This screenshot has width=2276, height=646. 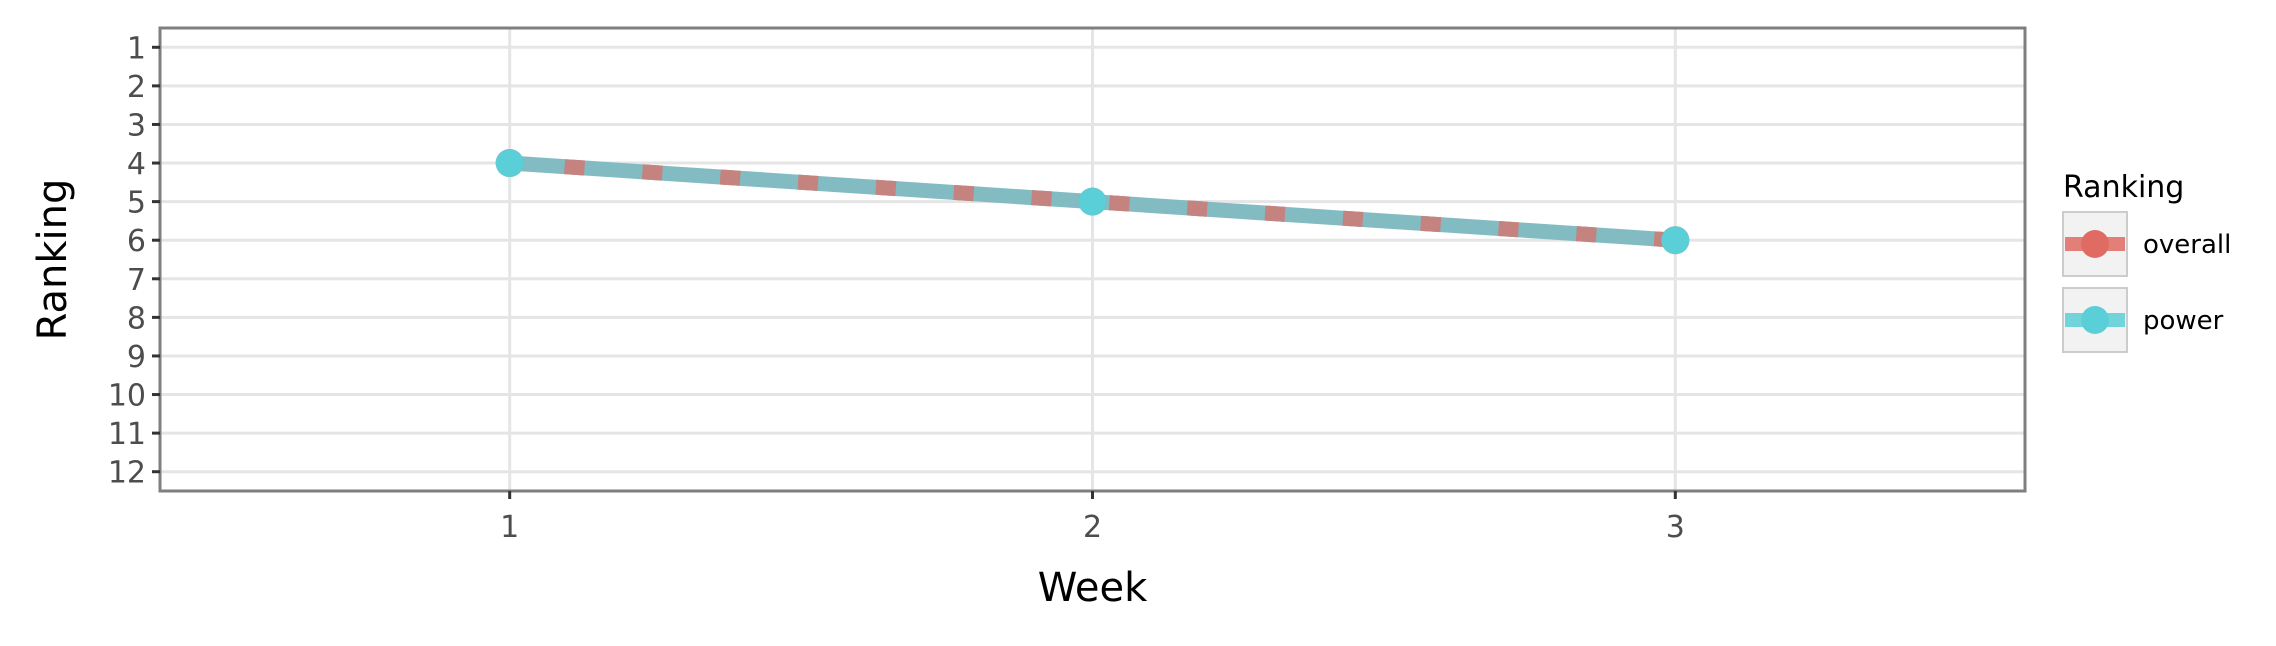 I want to click on y-tick-label: 1, so click(x=136, y=48).